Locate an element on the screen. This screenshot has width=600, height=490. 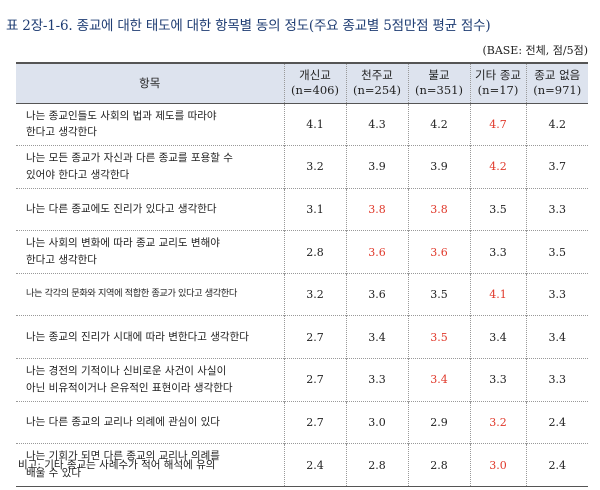
row-item-label: 나는 종교의 진리가 시대에 따라 변한다고 생각한다 is located at coordinates (150, 337).